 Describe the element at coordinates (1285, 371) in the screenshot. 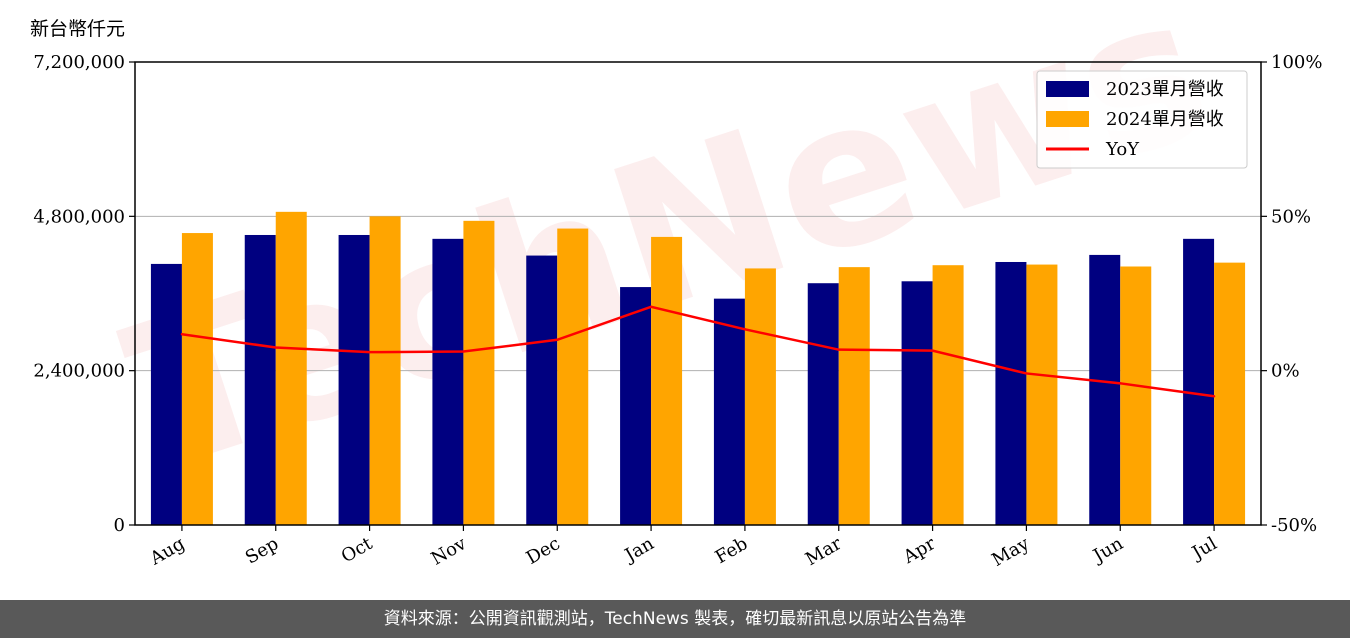

I see `right-tick-label: 0%` at that location.